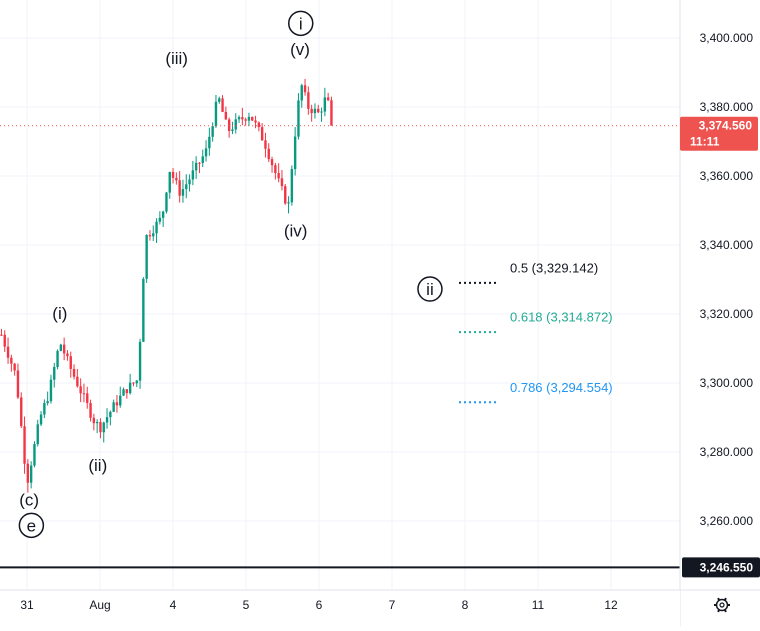 Image resolution: width=760 pixels, height=631 pixels. I want to click on current-price-tag, so click(719, 133).